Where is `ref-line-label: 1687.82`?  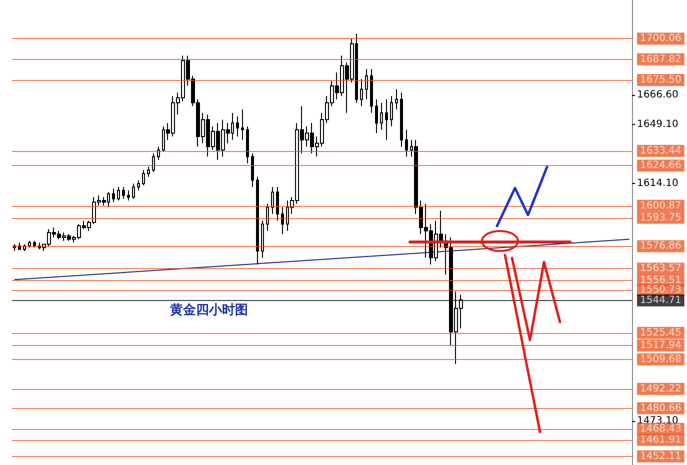 ref-line-label: 1687.82 is located at coordinates (661, 59).